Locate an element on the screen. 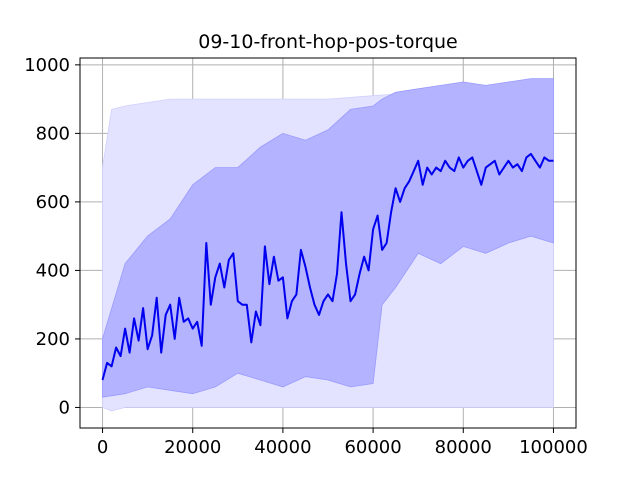 This screenshot has height=484, width=640. x-tick-label: 100000 is located at coordinates (553, 447).